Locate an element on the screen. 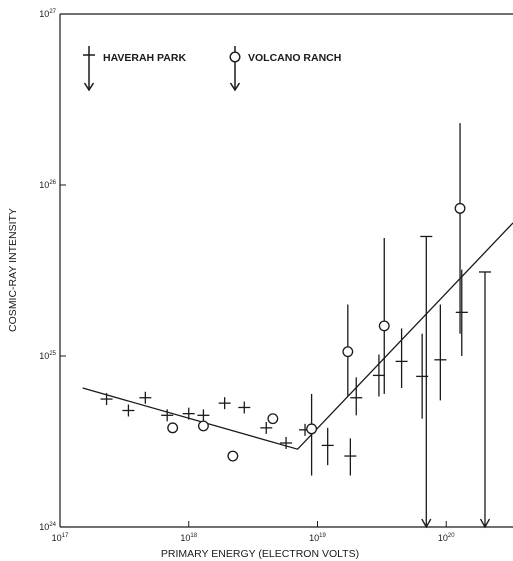  x-tick-label: 1020 is located at coordinates (446, 538).